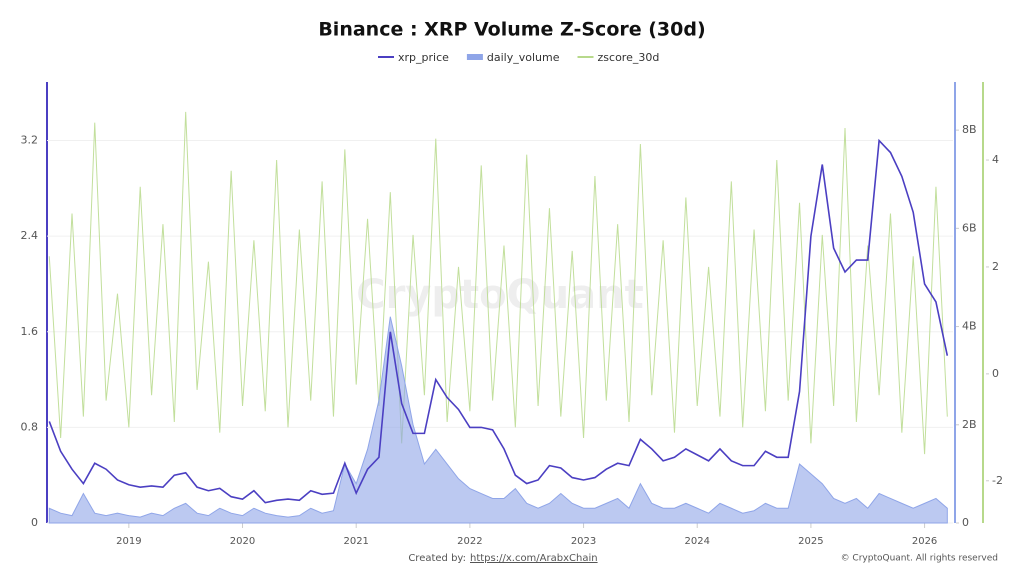 Image resolution: width=1024 pixels, height=576 pixels. I want to click on footer-link: https://x.com/ArabxChain, so click(534, 558).